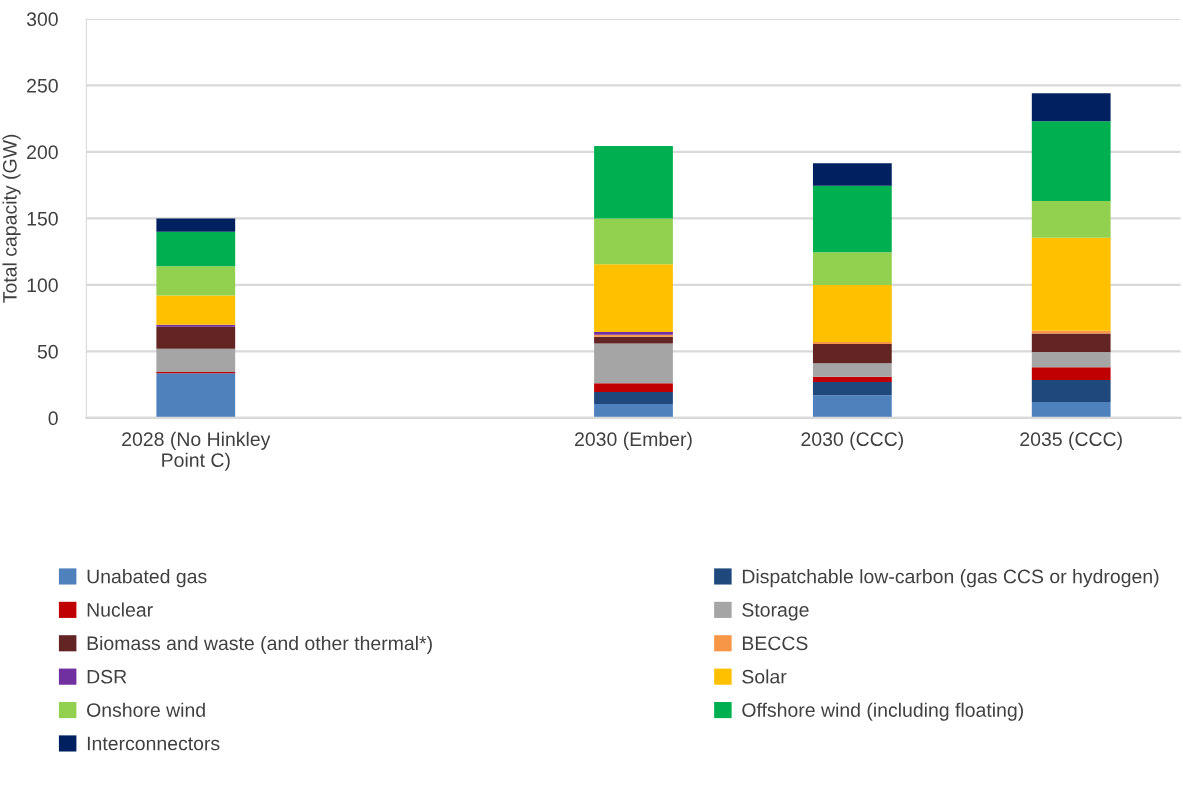 The image size is (1183, 787). I want to click on legend-label: Onshore wind, so click(146, 709).